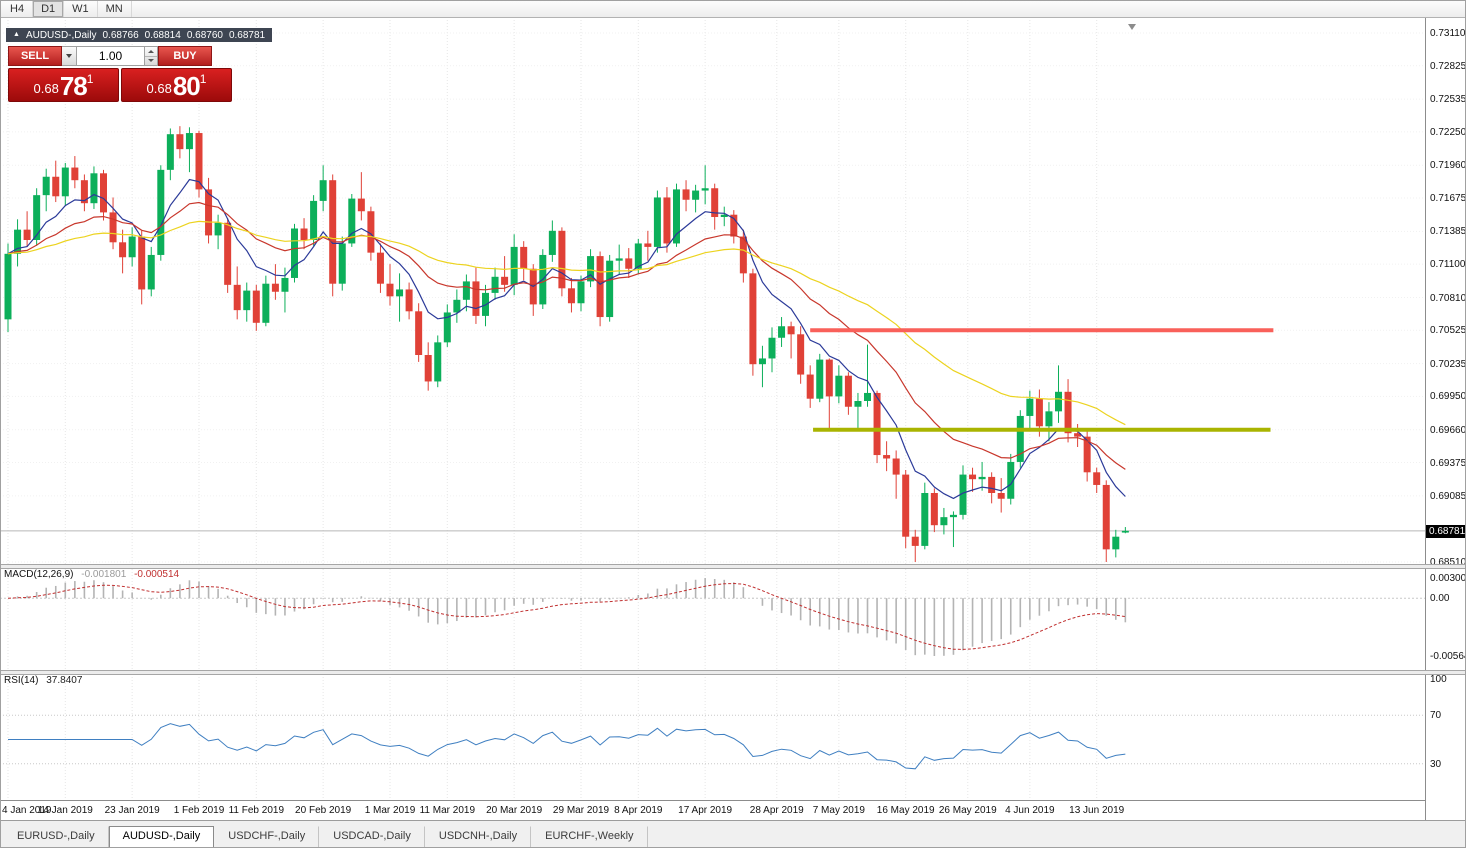 This screenshot has width=1466, height=848. What do you see at coordinates (1448, 397) in the screenshot?
I see `price-axis-label: 0.69950` at bounding box center [1448, 397].